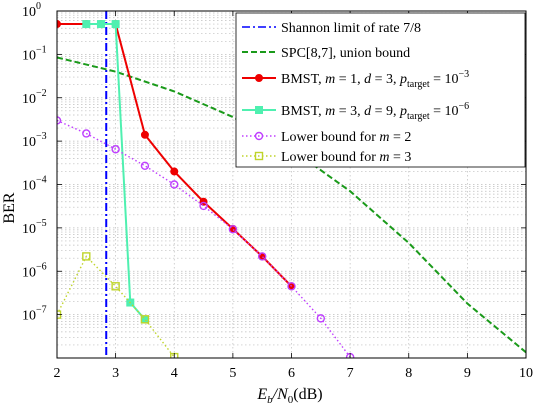 Image resolution: width=540 pixels, height=407 pixels. I want to click on legend-marker-bmst-m1, so click(259, 78).